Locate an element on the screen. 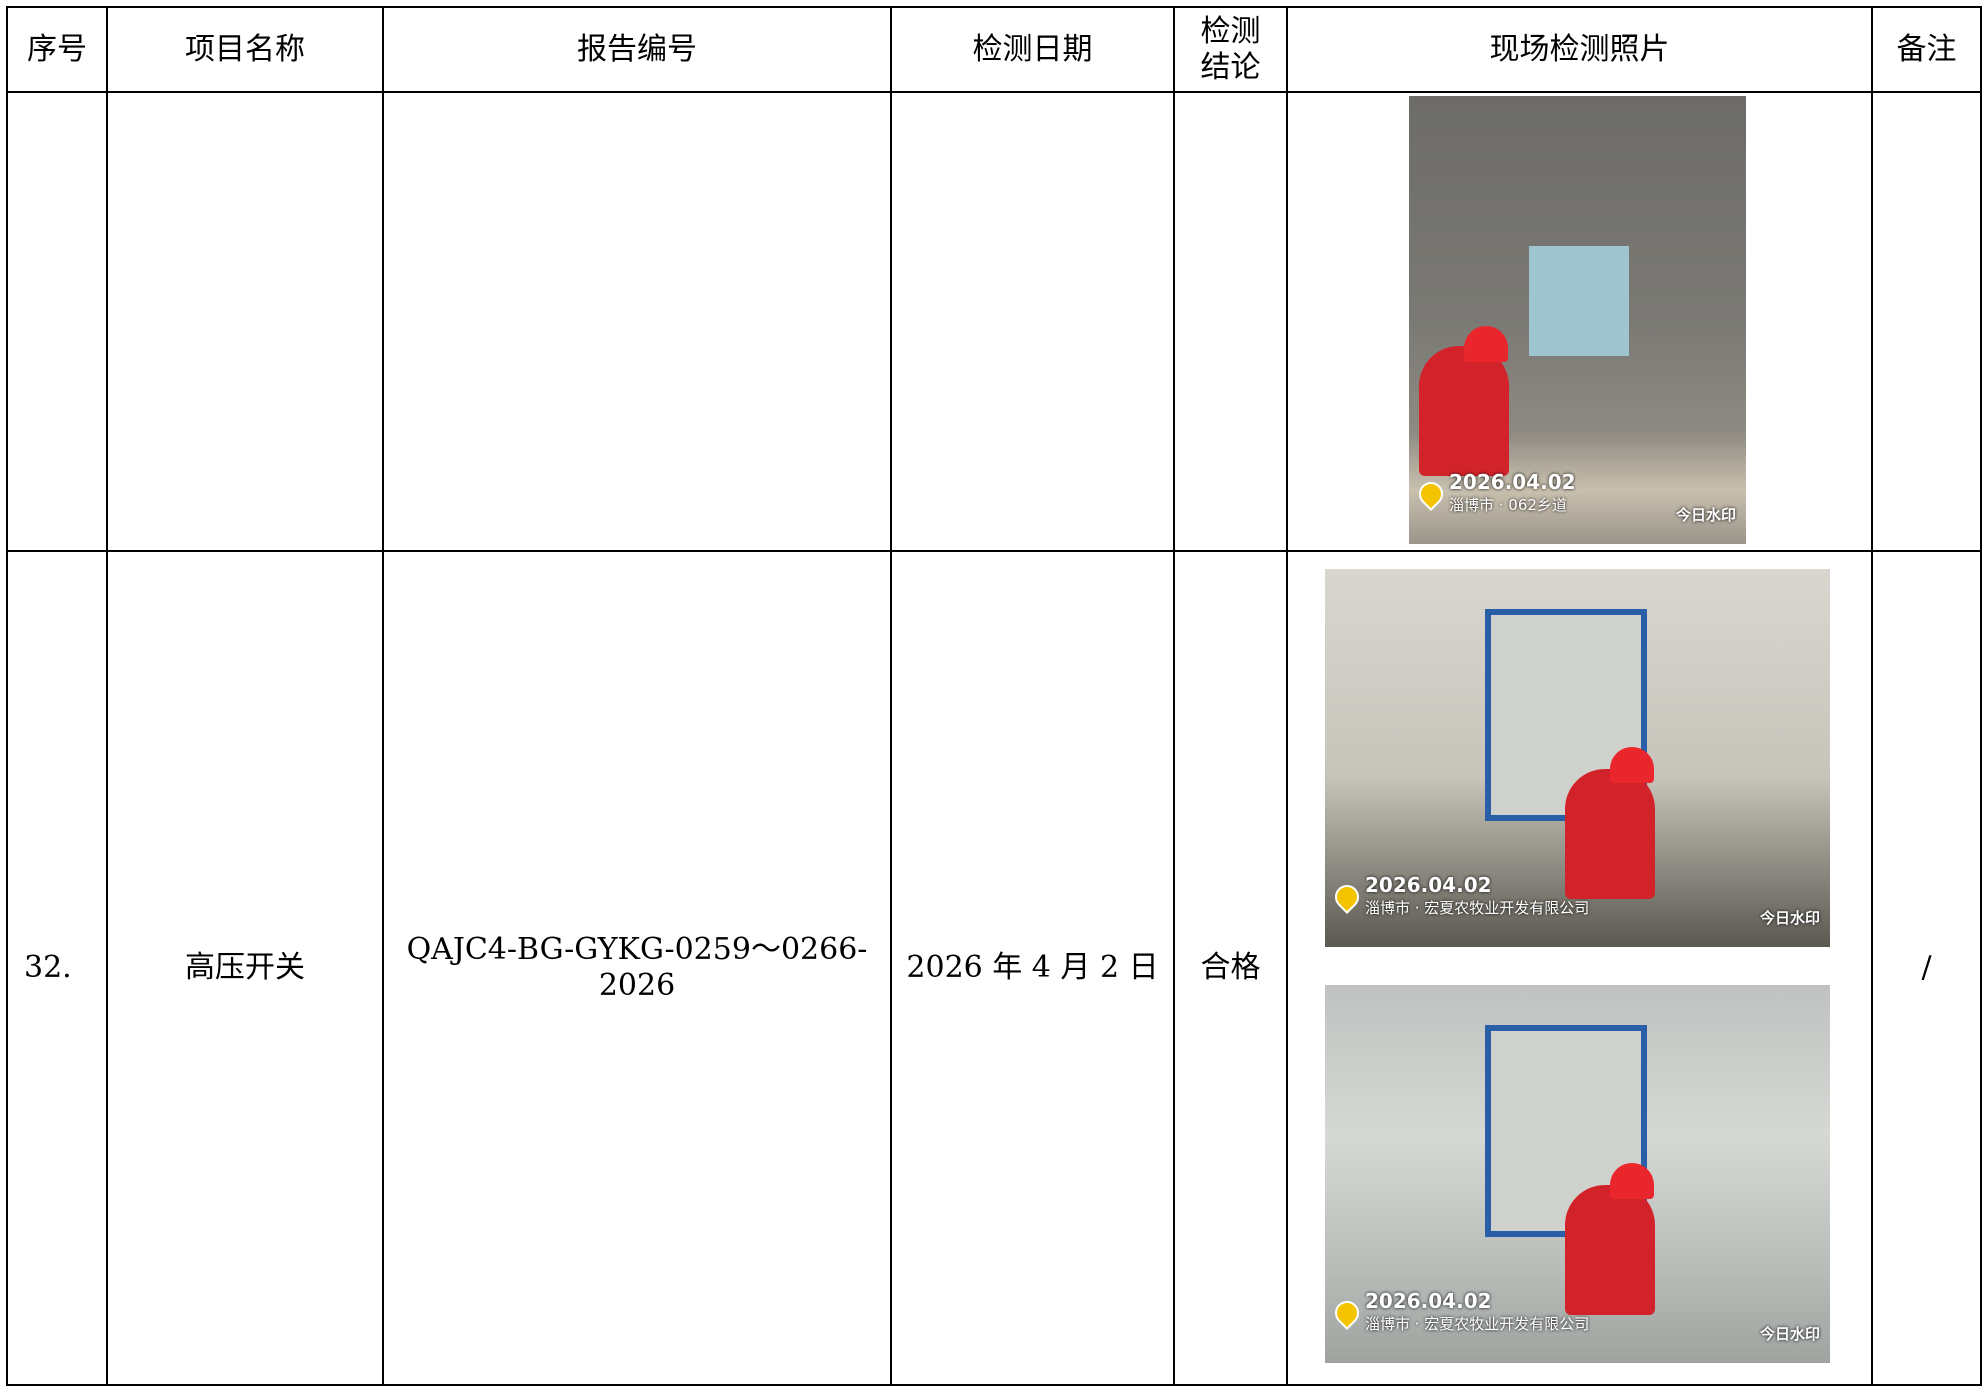 This screenshot has width=1982, height=1386. watermark-location: 淄博市 · 062乡道 is located at coordinates (1508, 505).